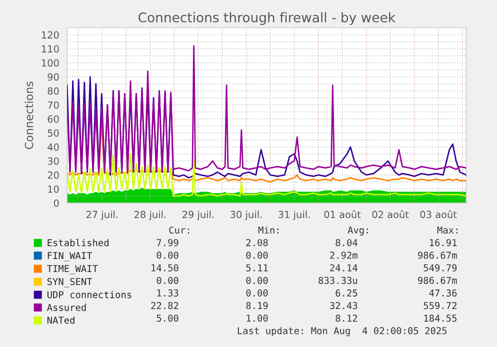  What do you see at coordinates (267, 18) in the screenshot?
I see `chart-title: Connections through firewall - by week` at bounding box center [267, 18].